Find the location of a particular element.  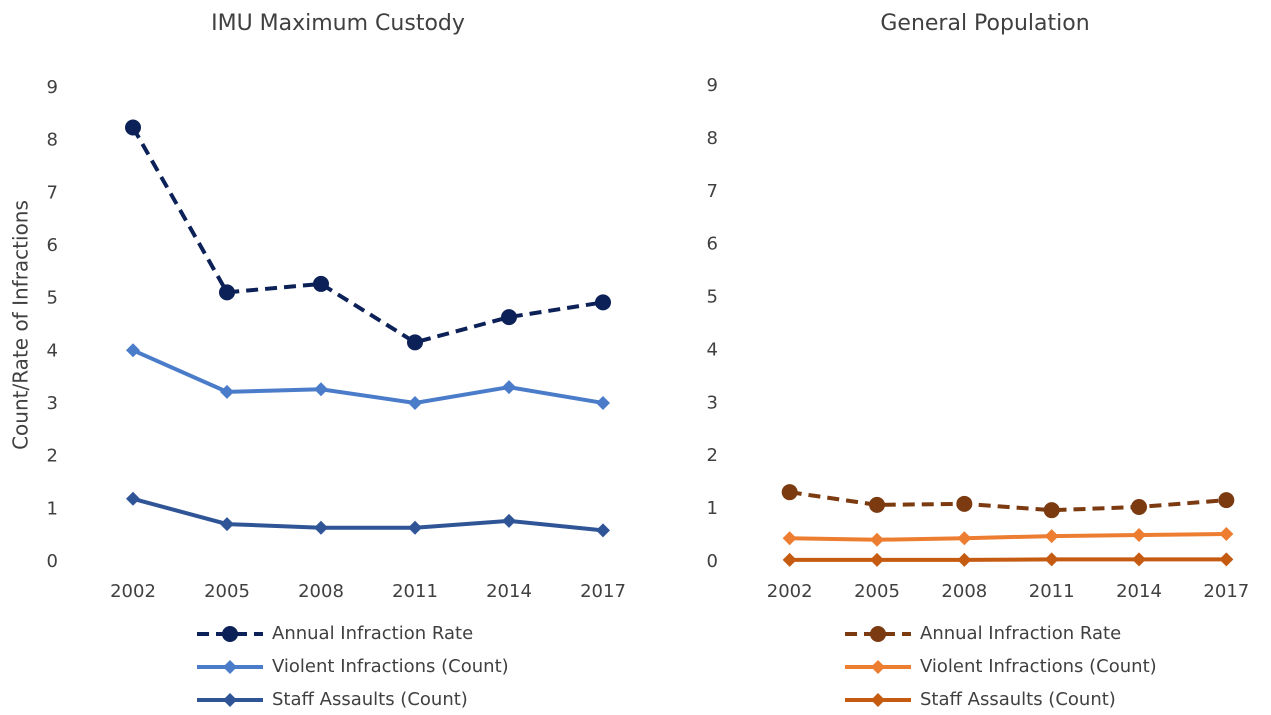

chart-title: IMU Maximum Custody is located at coordinates (338, 23).